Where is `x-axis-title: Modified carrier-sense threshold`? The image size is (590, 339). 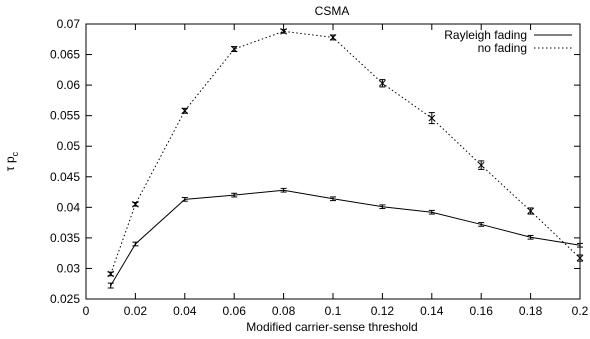 x-axis-title: Modified carrier-sense threshold is located at coordinates (331, 327).